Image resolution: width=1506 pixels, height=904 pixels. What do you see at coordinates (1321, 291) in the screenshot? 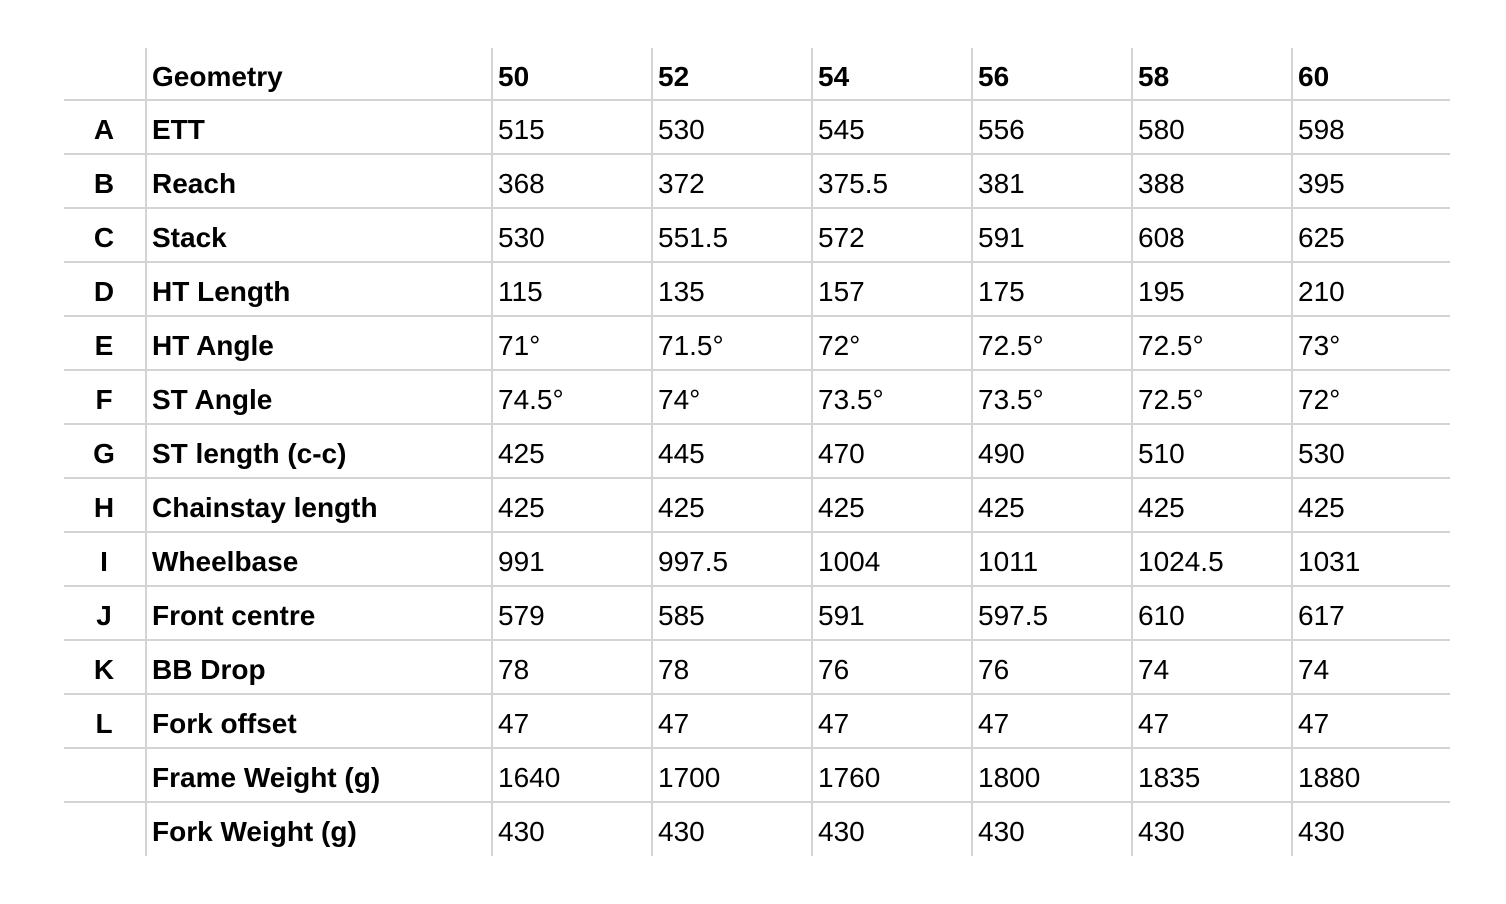
I see `table-cell: 210` at bounding box center [1321, 291].